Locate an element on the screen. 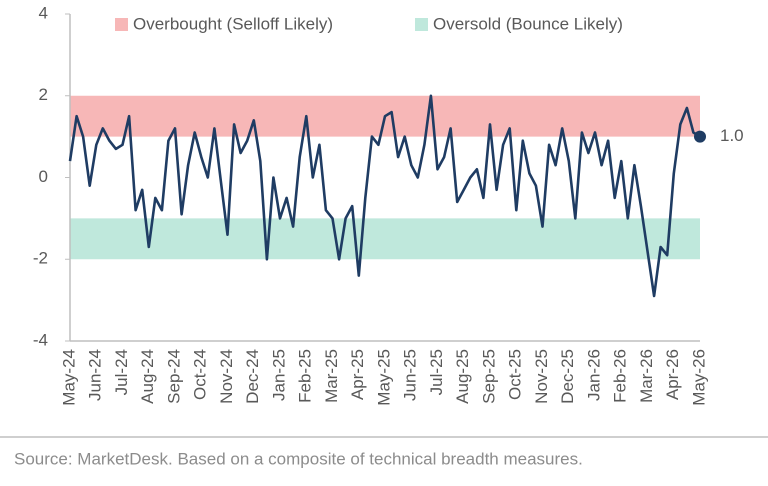 The image size is (768, 486). x-tick-label: Jun-25 is located at coordinates (410, 375).